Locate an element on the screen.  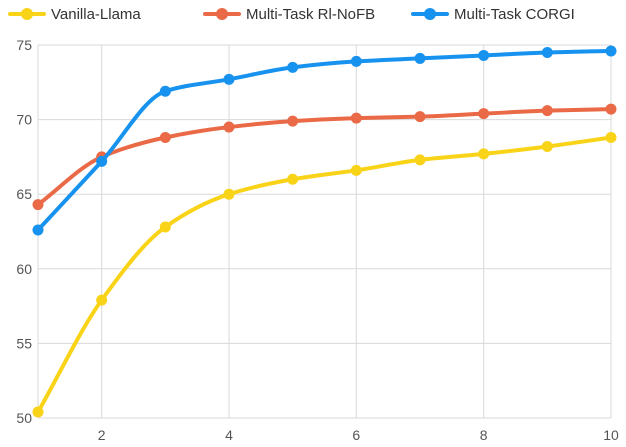
y-tick-label: 60 is located at coordinates (24, 269).